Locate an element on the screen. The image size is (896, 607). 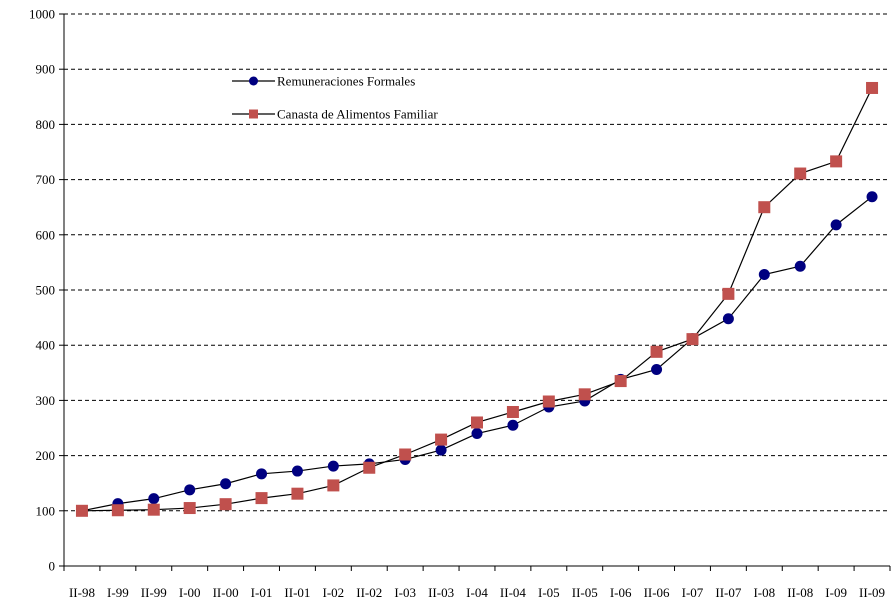
x-tick-label: I-08 is located at coordinates (764, 592).